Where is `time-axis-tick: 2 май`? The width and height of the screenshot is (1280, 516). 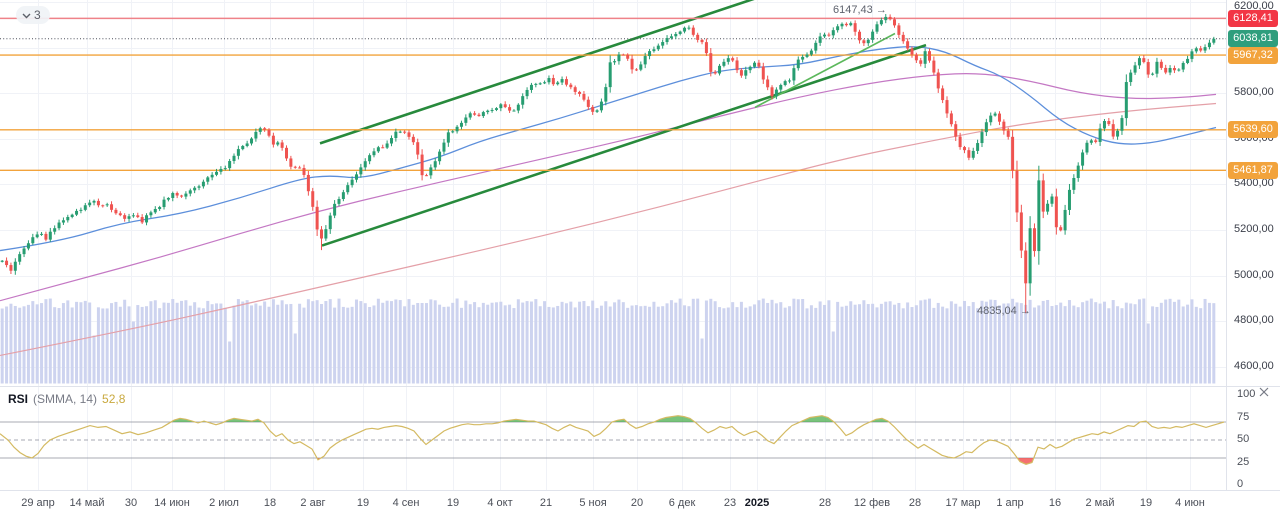
time-axis-tick: 2 май is located at coordinates (1100, 503).